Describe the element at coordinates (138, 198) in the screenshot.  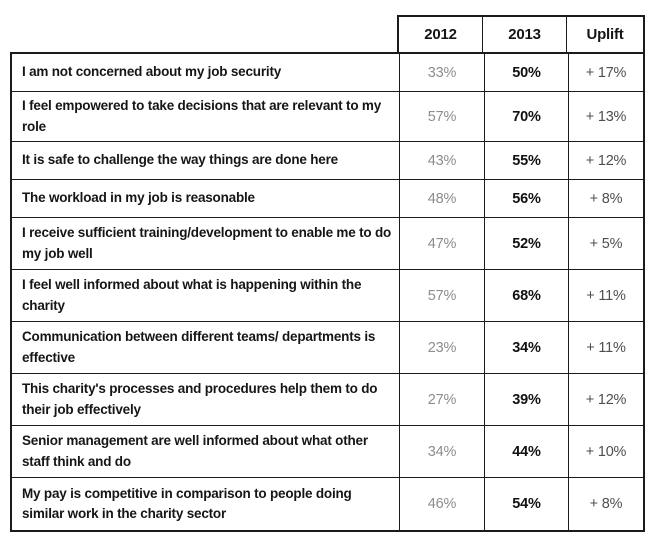
I see `statement-cell: The workload in my job is reasonable` at that location.